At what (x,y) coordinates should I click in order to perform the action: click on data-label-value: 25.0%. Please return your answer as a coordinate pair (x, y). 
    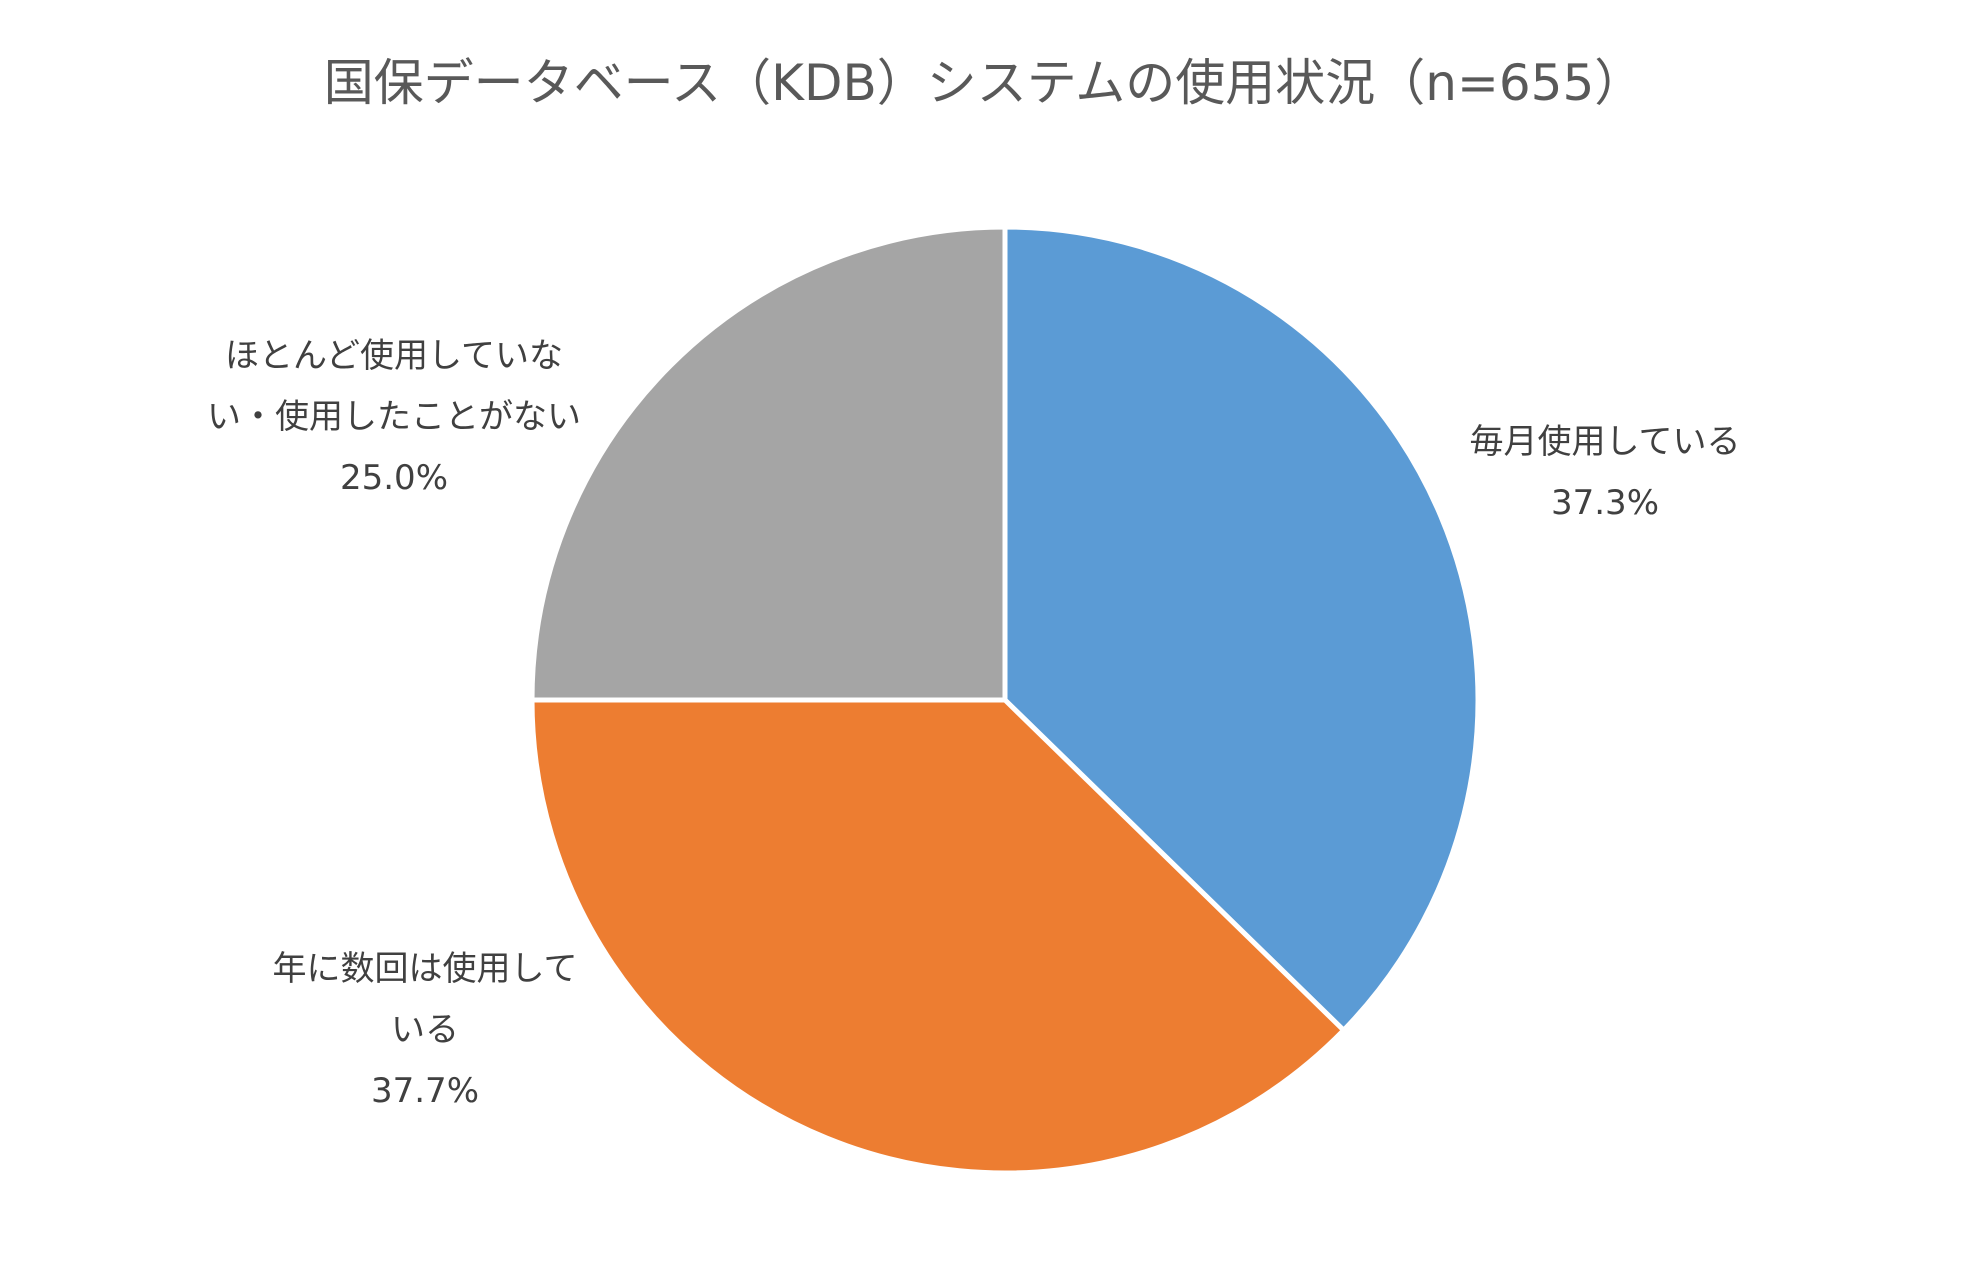
    Looking at the image, I should click on (394, 478).